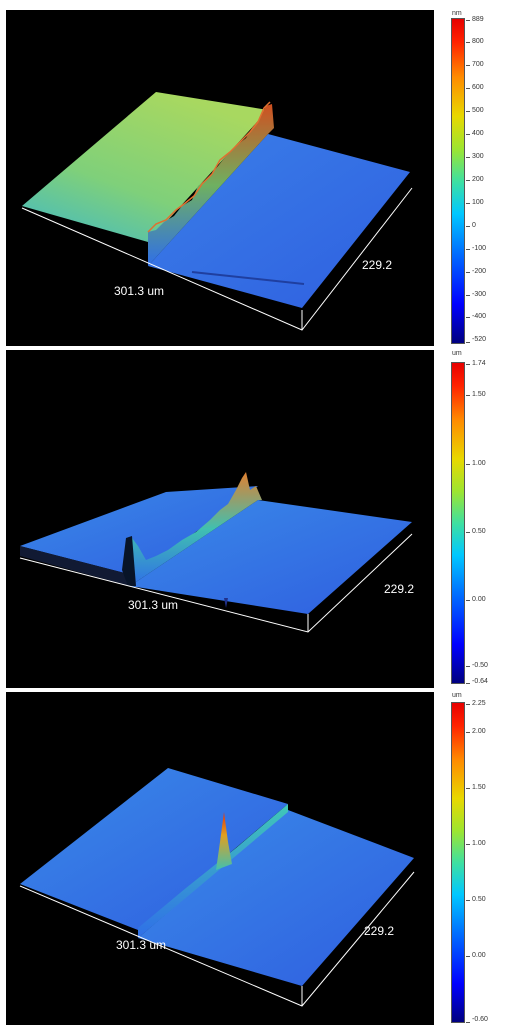 This screenshot has height=1027, width=507. Describe the element at coordinates (480, 1019) in the screenshot. I see `scale-label: -0.60` at that location.